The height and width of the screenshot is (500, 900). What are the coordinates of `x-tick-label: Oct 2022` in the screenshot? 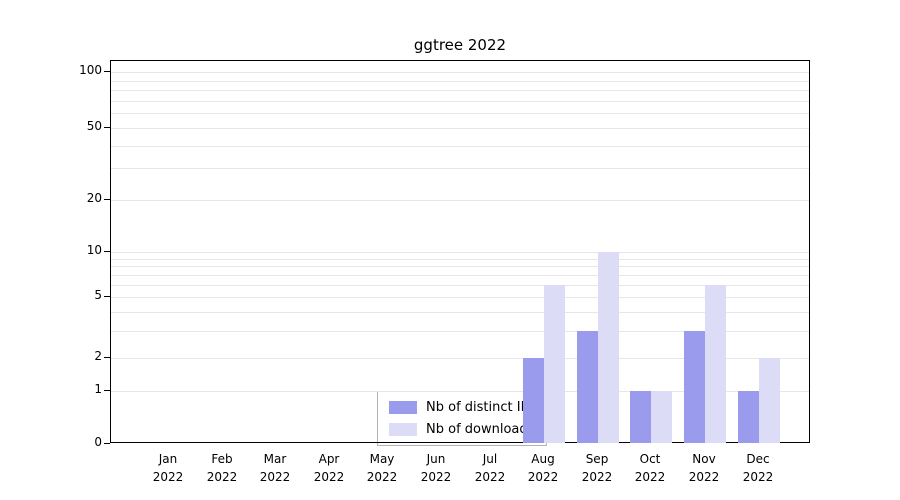 It's located at (650, 468).